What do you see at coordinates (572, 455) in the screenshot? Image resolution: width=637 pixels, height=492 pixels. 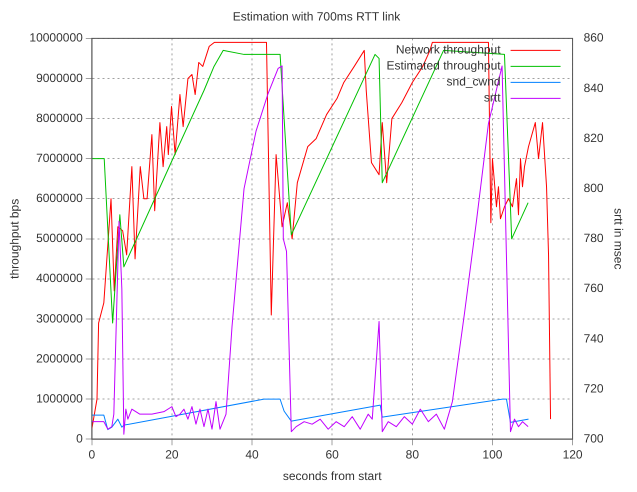 I see `x-tick-label: 120` at bounding box center [572, 455].